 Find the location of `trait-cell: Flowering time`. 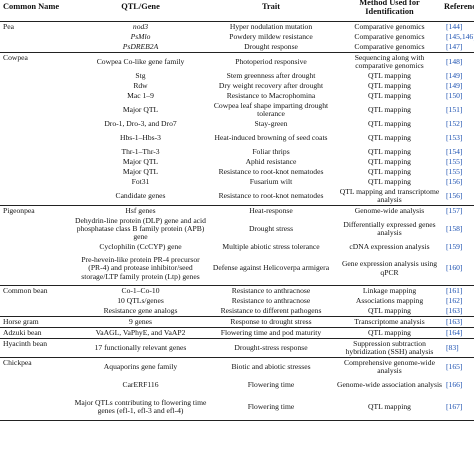

trait-cell: Flowering time is located at coordinates (271, 406).